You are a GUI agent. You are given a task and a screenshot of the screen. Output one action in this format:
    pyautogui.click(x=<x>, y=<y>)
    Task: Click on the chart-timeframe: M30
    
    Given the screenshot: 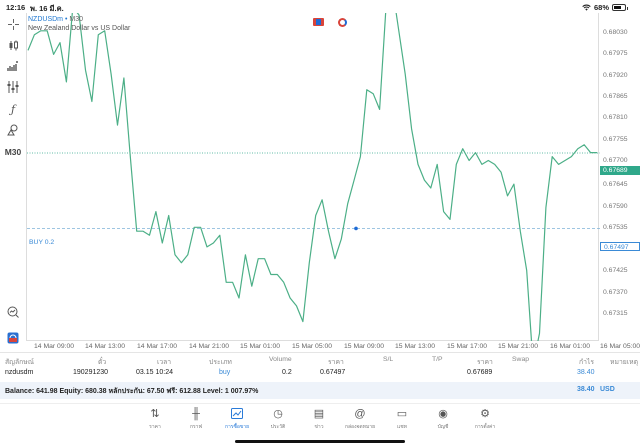 What is the action you would take?
    pyautogui.click(x=76, y=19)
    